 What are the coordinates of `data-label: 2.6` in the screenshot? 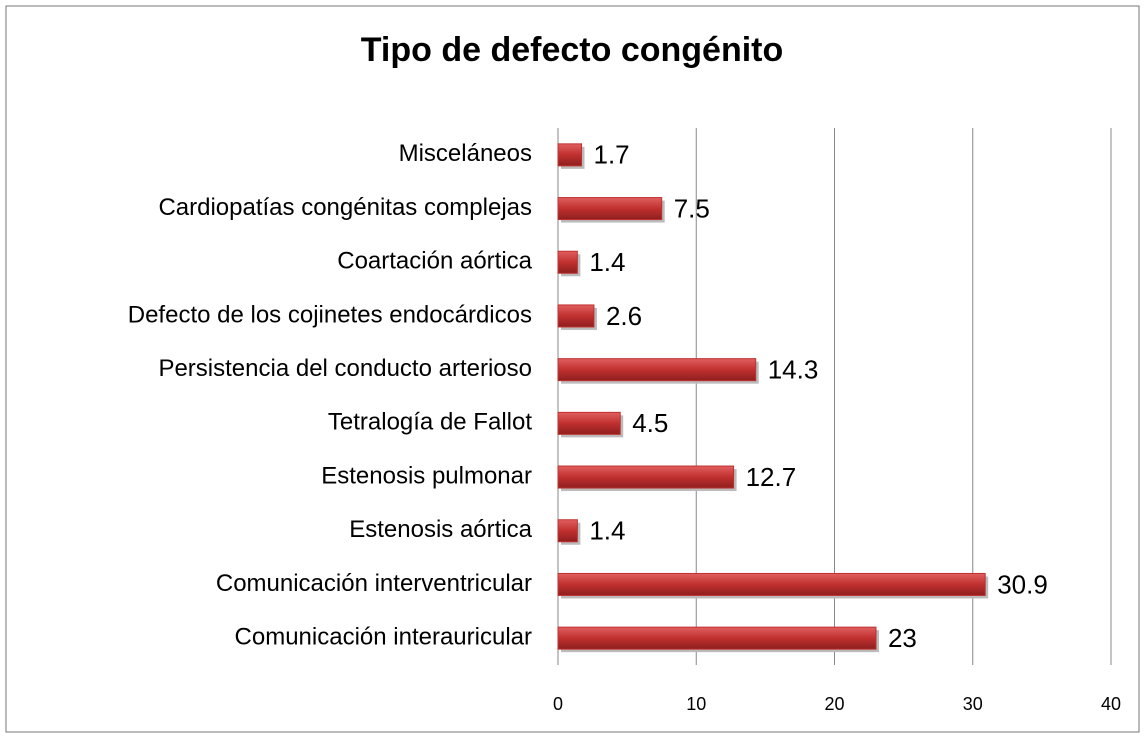 It's located at (624, 316).